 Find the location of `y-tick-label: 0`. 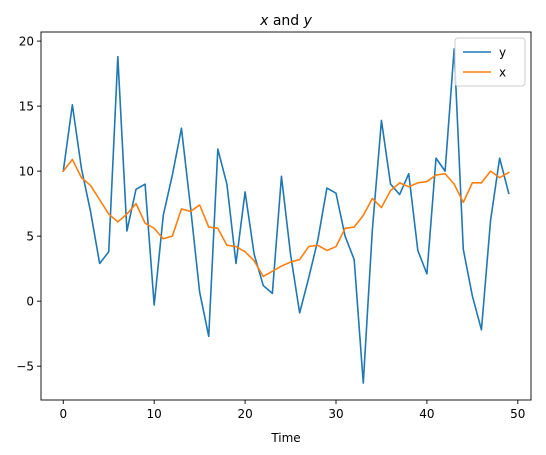

y-tick-label: 0 is located at coordinates (30, 302).